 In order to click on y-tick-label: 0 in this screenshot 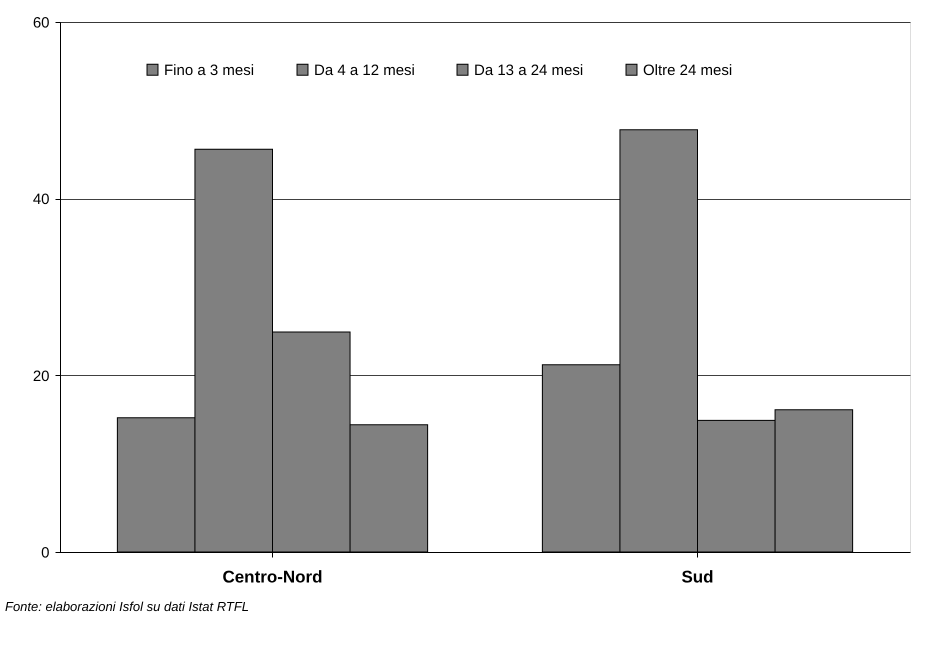, I will do `click(45, 553)`.